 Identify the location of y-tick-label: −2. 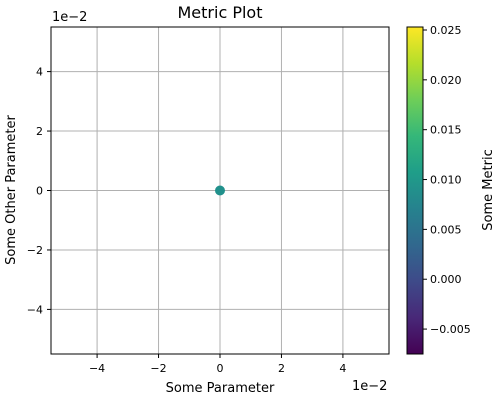
(35, 250).